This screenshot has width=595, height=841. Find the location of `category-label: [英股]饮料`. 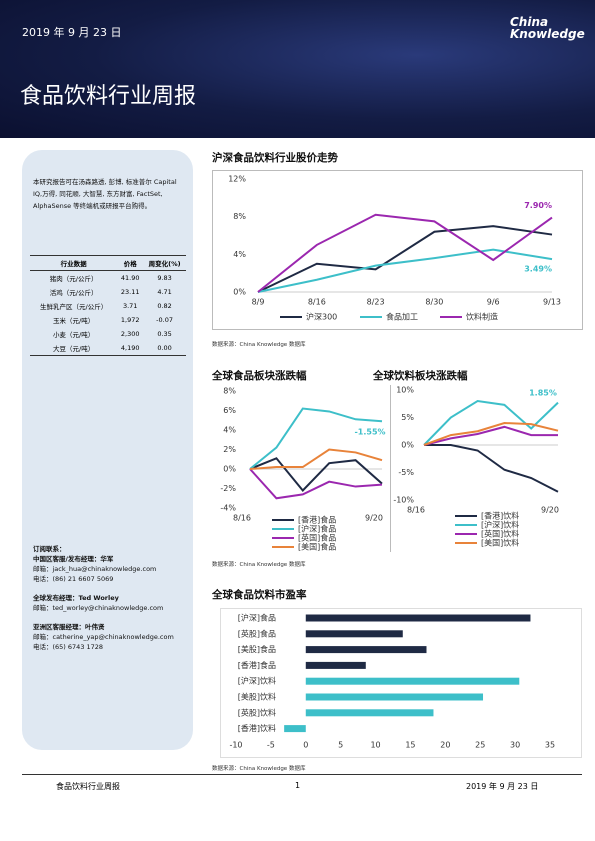

category-label: [英股]饮料 is located at coordinates (257, 712).